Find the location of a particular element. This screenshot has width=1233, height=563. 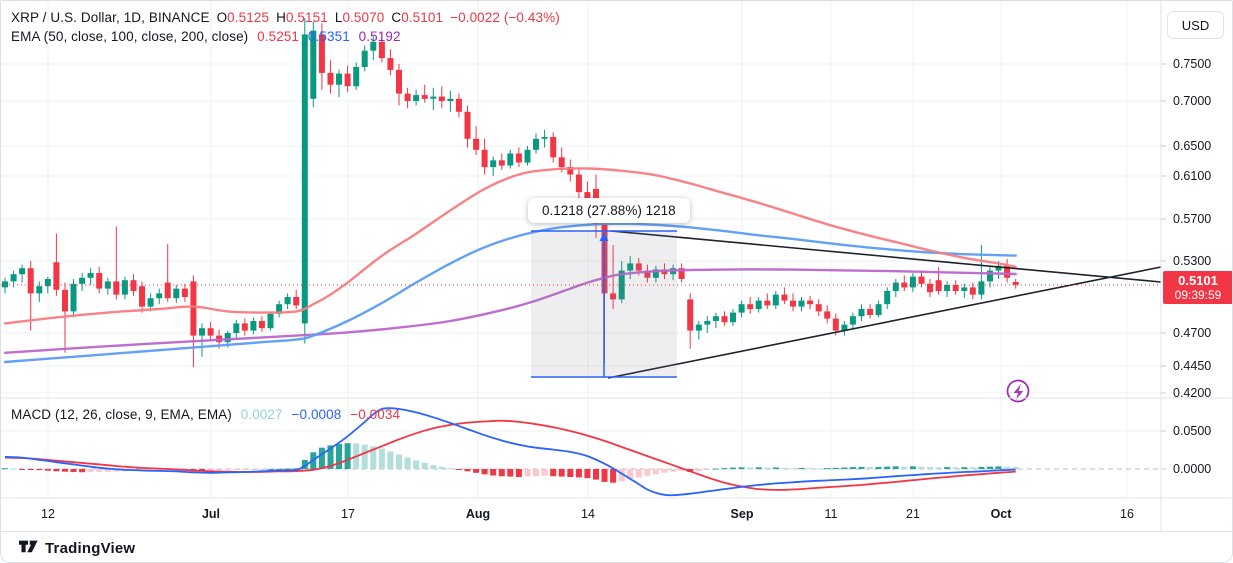

time-tick-label: 12 is located at coordinates (48, 514).